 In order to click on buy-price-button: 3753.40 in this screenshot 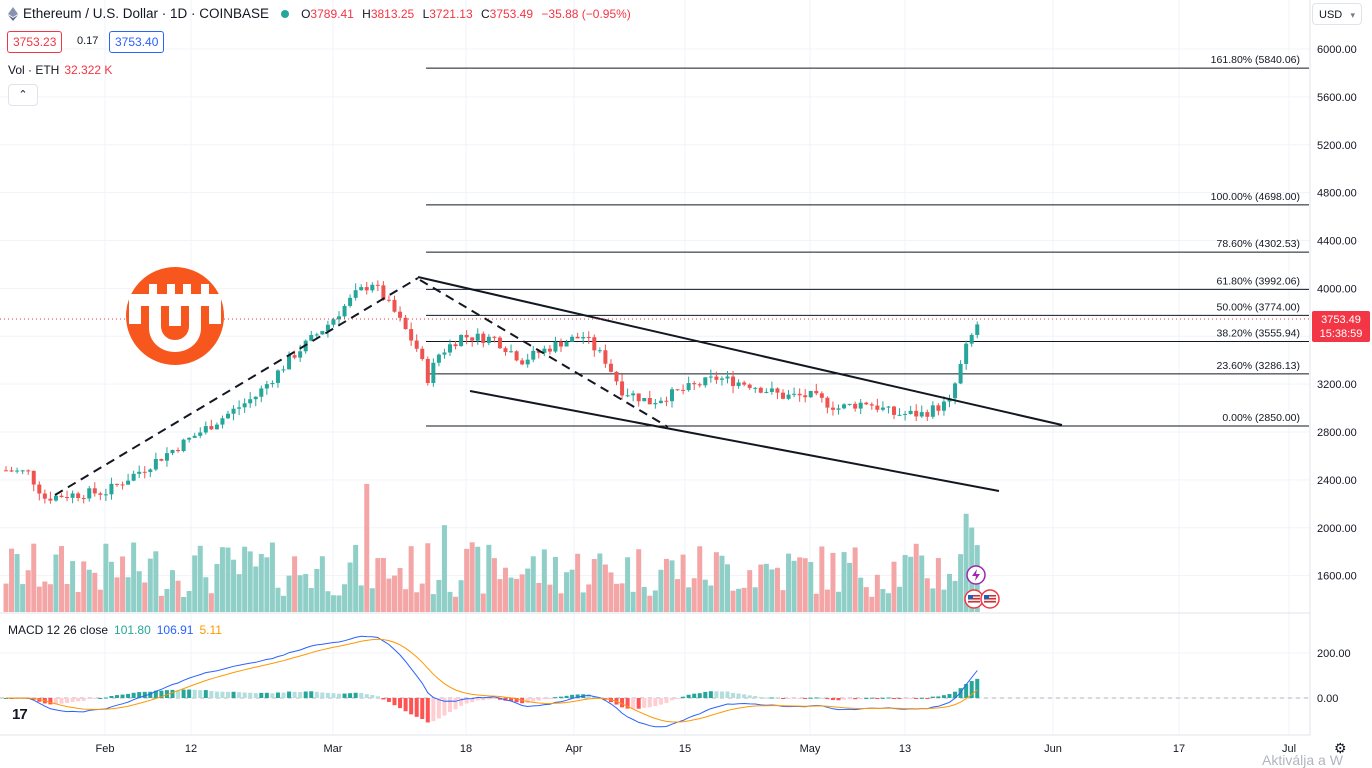, I will do `click(137, 42)`.